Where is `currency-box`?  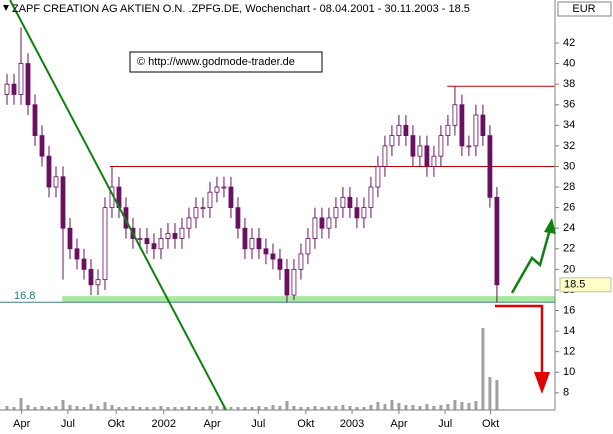 currency-box is located at coordinates (584, 9).